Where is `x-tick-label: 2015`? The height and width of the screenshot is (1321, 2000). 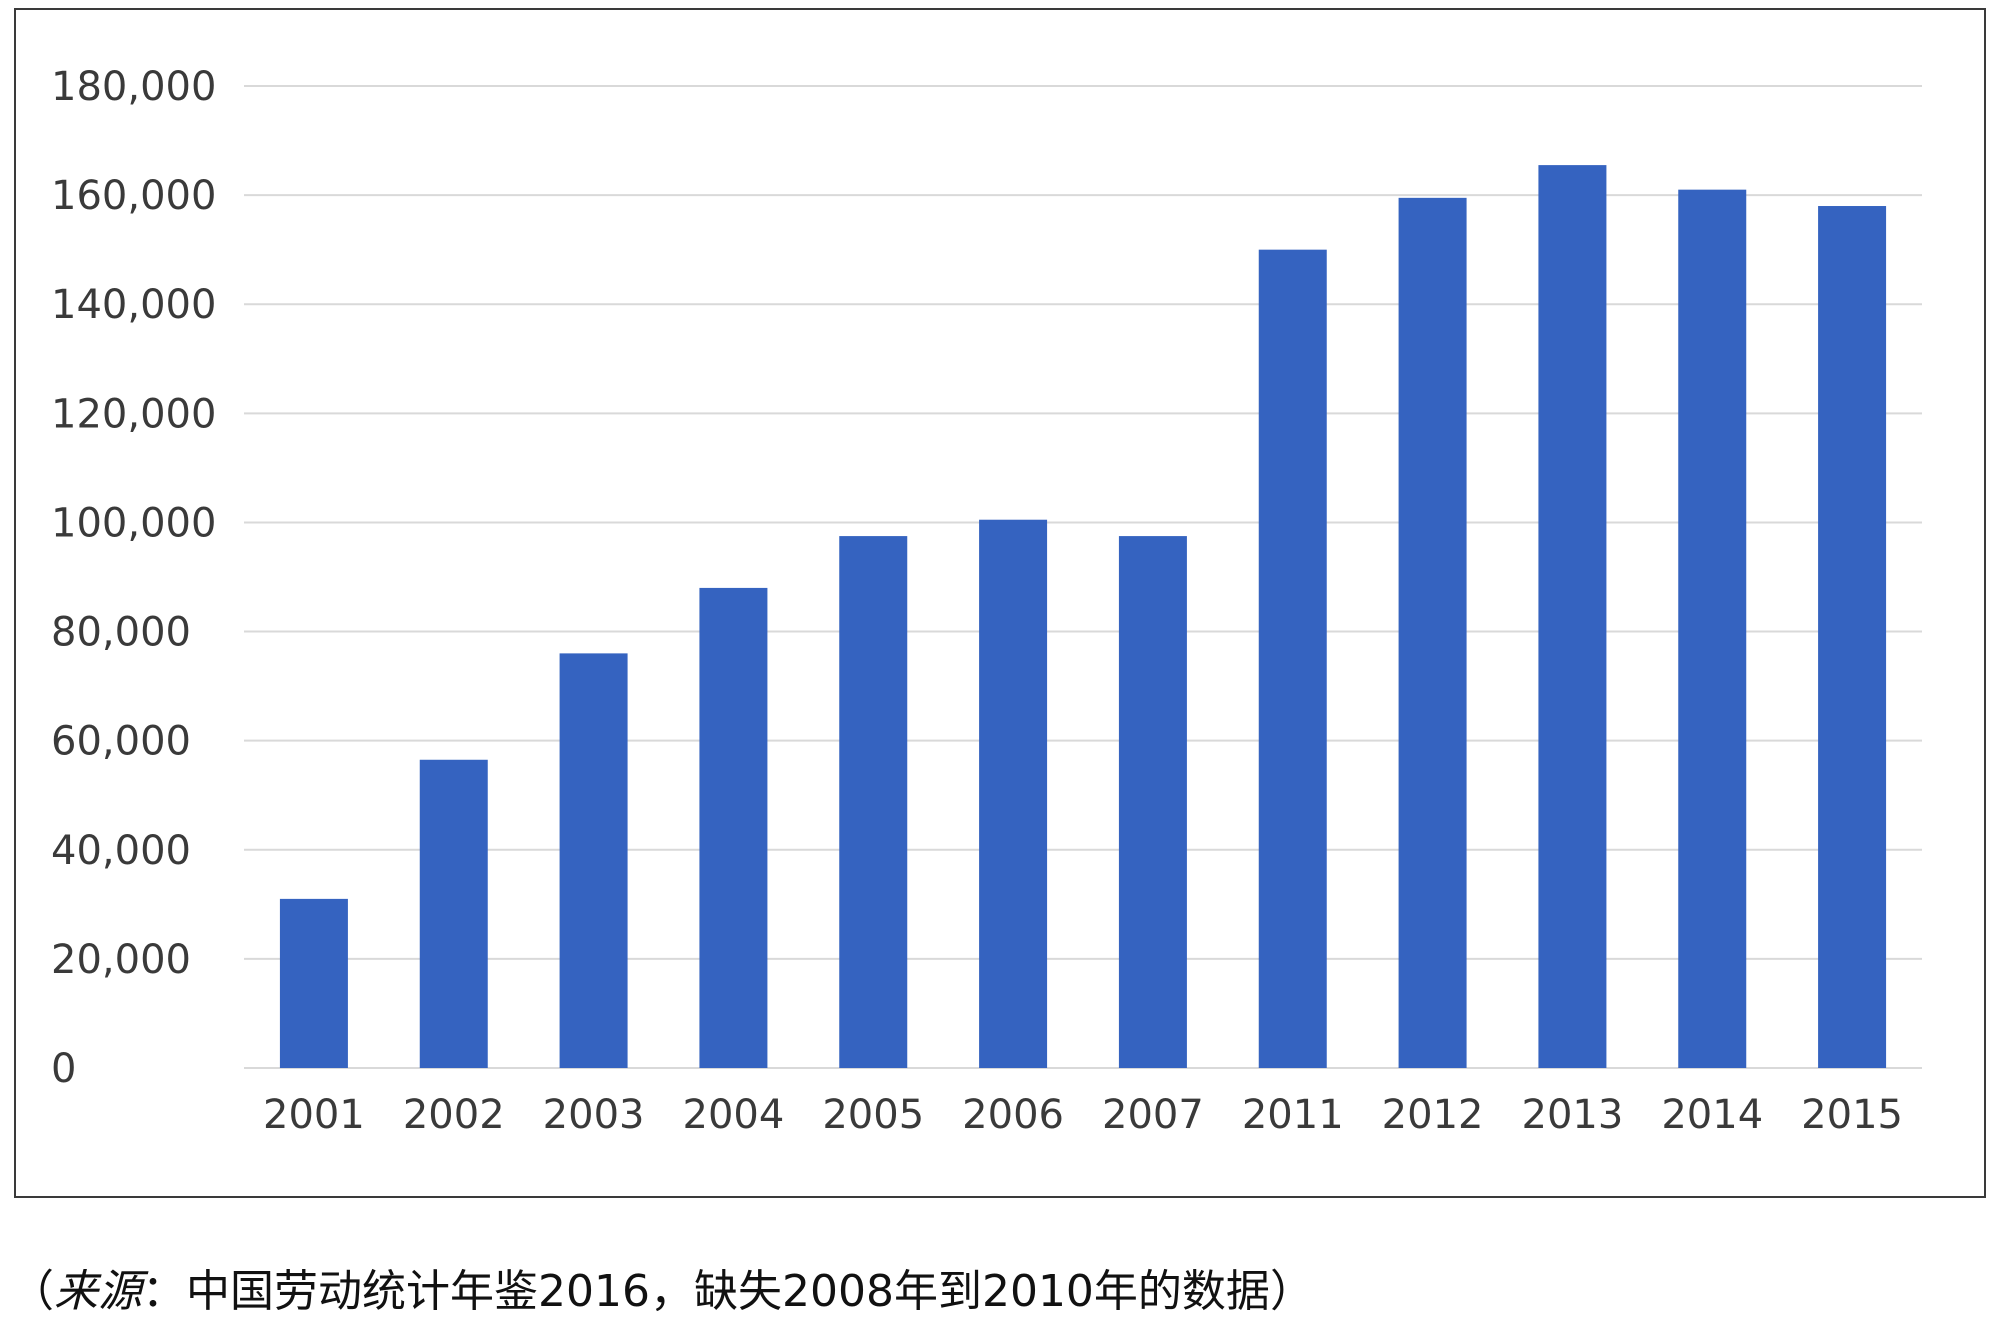 x-tick-label: 2015 is located at coordinates (1852, 1115).